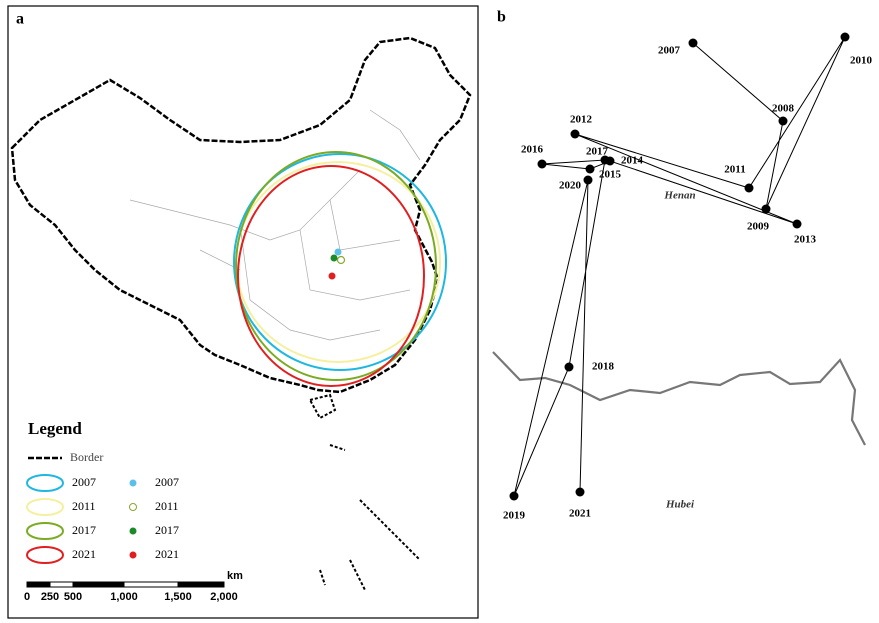  Describe the element at coordinates (55, 428) in the screenshot. I see `legend-title: Legend` at that location.